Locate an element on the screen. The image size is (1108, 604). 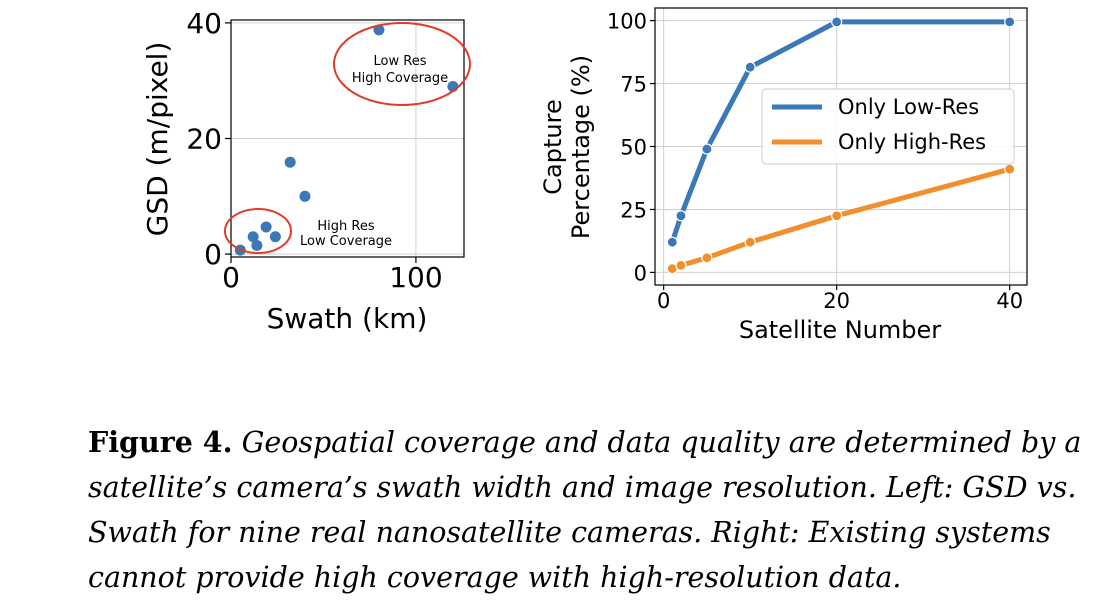
scatter-x-tick-label: 0 is located at coordinates (231, 277).